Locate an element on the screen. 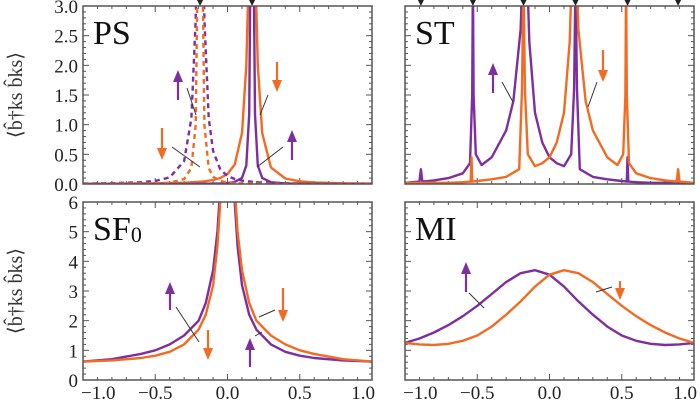  y-tick-label: 0 is located at coordinates (74, 381).